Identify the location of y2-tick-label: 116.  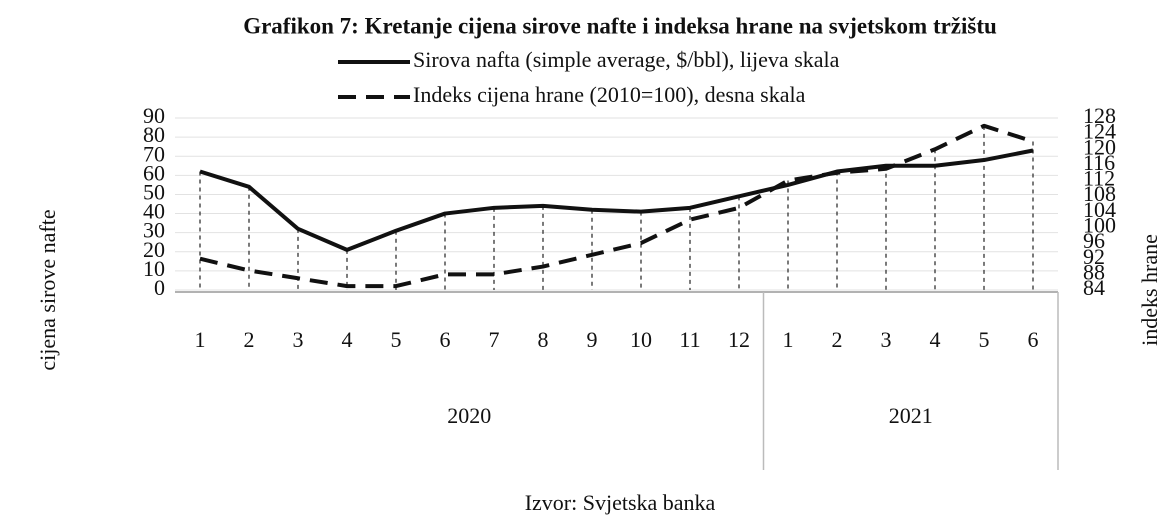
(1099, 162).